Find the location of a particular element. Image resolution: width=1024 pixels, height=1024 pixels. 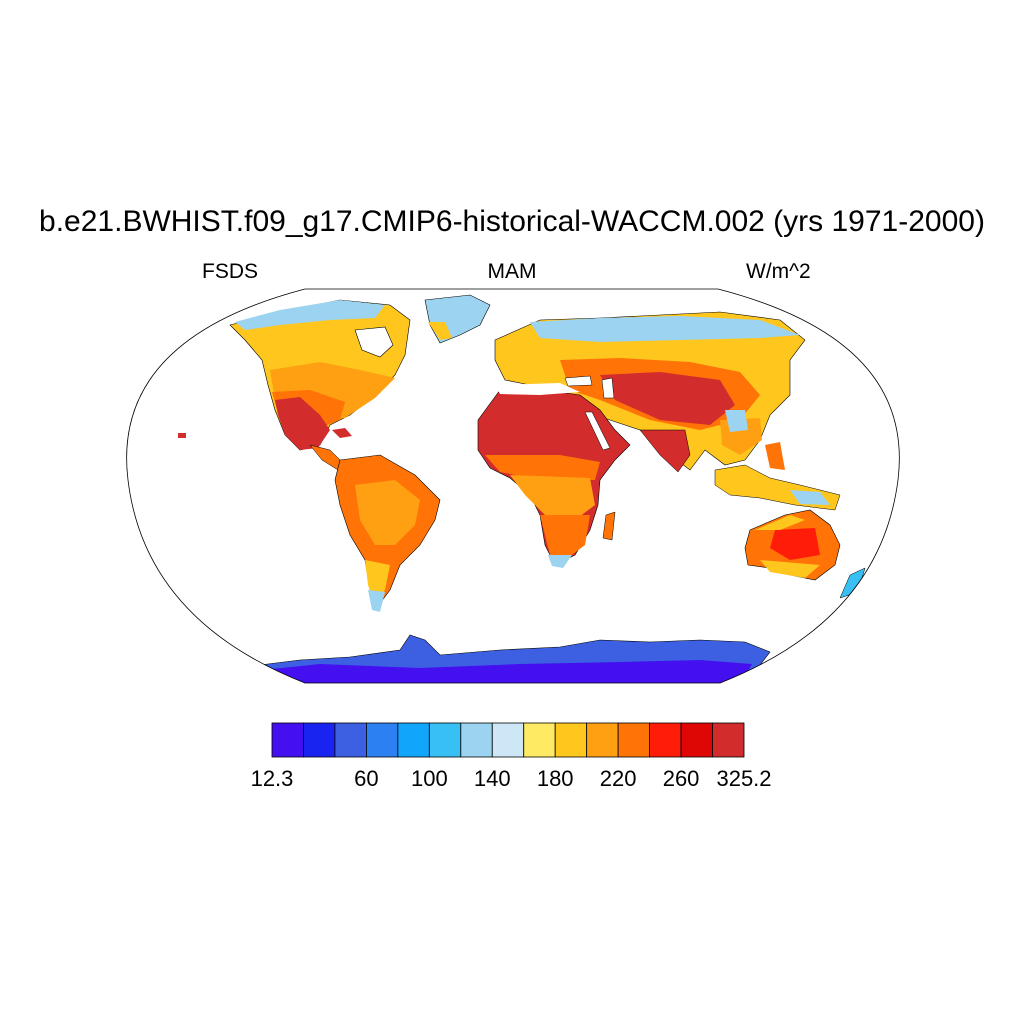

mediterranean is located at coordinates (537, 389).